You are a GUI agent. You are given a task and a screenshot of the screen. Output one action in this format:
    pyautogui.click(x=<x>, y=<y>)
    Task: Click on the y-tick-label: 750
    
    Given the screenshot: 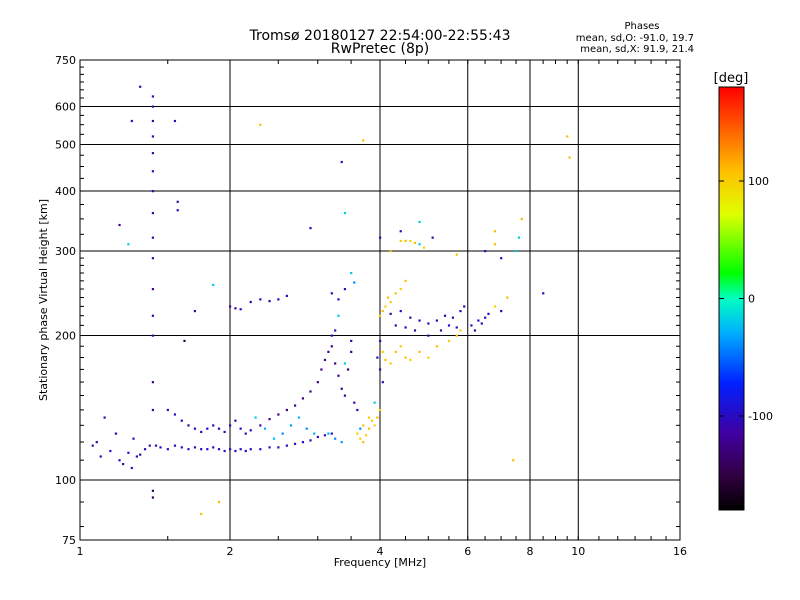 What is the action you would take?
    pyautogui.click(x=65, y=60)
    